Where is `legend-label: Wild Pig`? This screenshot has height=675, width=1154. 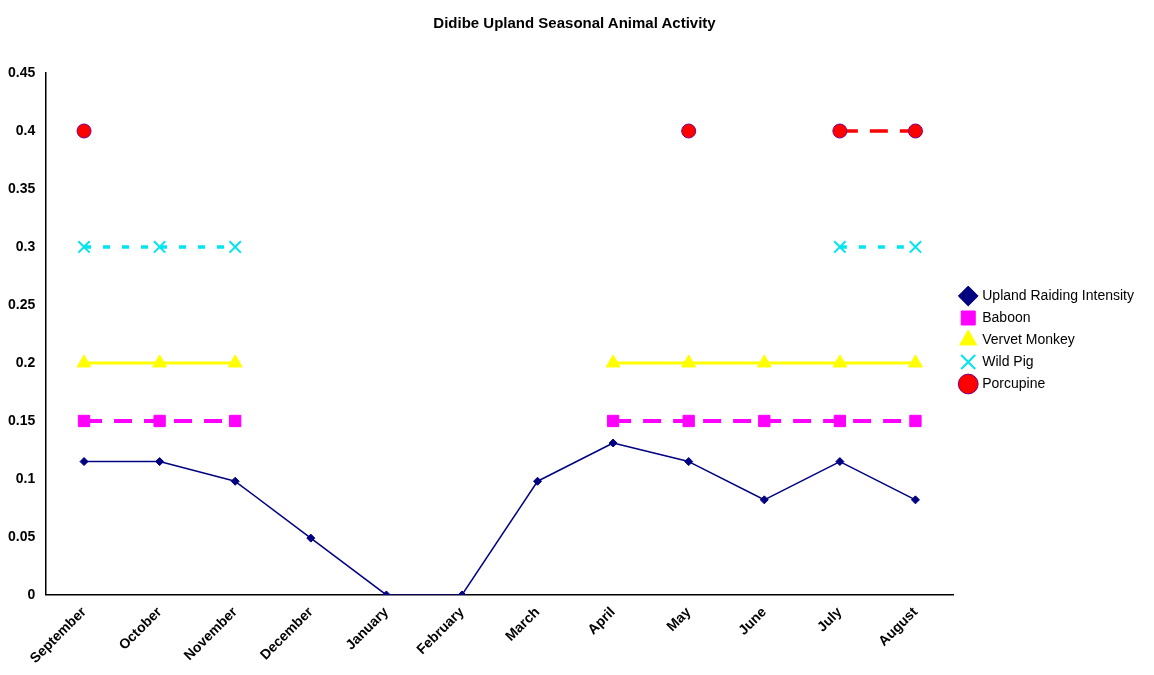
legend-label: Wild Pig is located at coordinates (1008, 360).